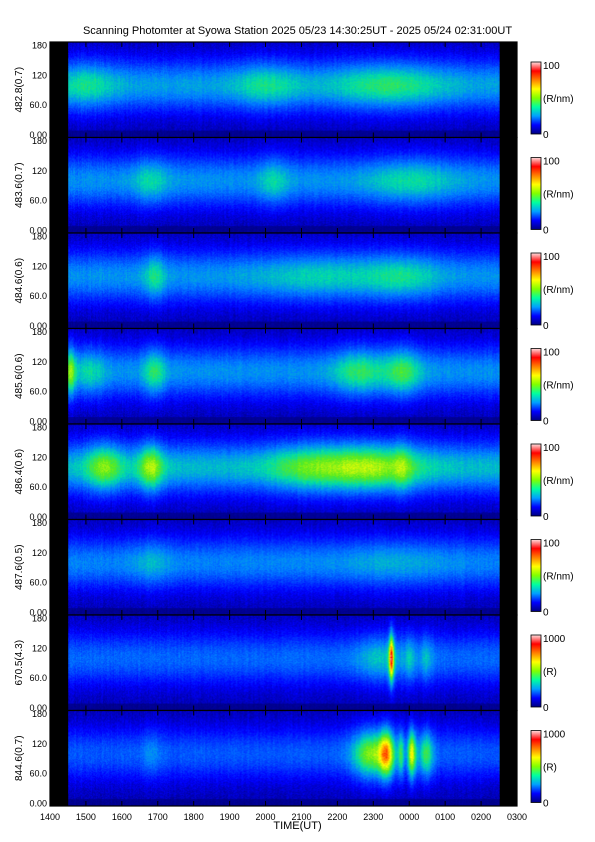  What do you see at coordinates (266, 817) in the screenshot?
I see `x-tick-label: 2000` at bounding box center [266, 817].